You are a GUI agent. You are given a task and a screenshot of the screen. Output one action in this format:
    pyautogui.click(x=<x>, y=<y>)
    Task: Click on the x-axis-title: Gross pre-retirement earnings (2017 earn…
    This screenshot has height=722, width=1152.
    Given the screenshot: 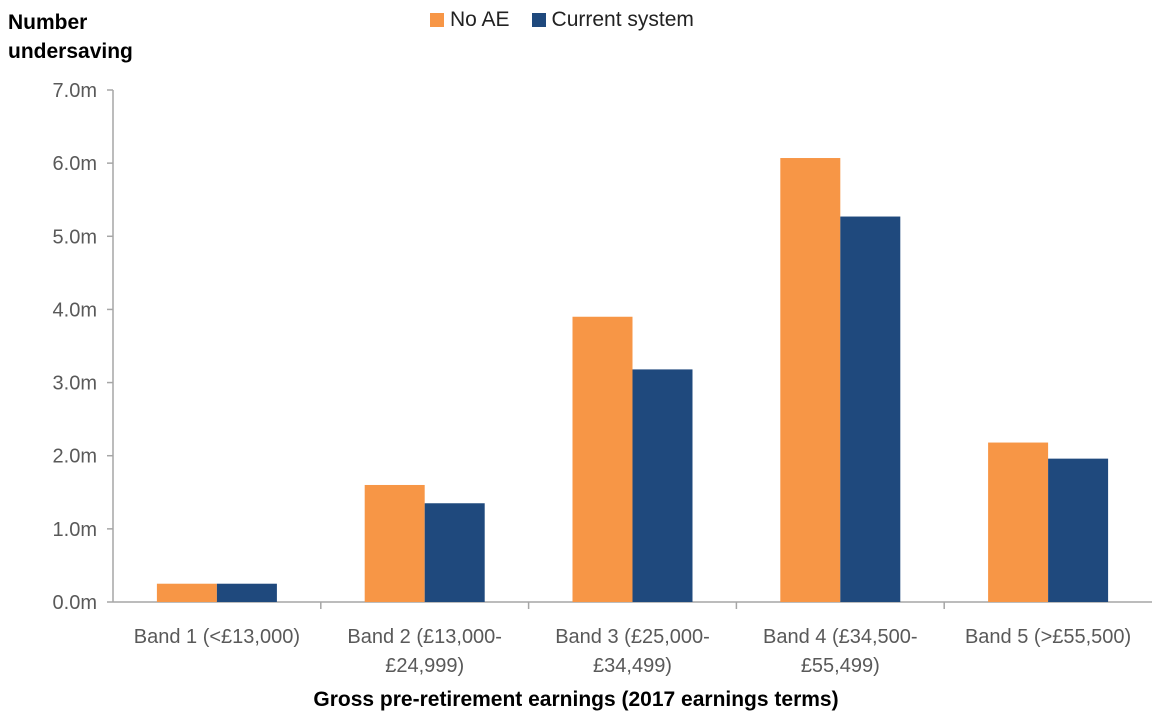 What is the action you would take?
    pyautogui.click(x=576, y=699)
    